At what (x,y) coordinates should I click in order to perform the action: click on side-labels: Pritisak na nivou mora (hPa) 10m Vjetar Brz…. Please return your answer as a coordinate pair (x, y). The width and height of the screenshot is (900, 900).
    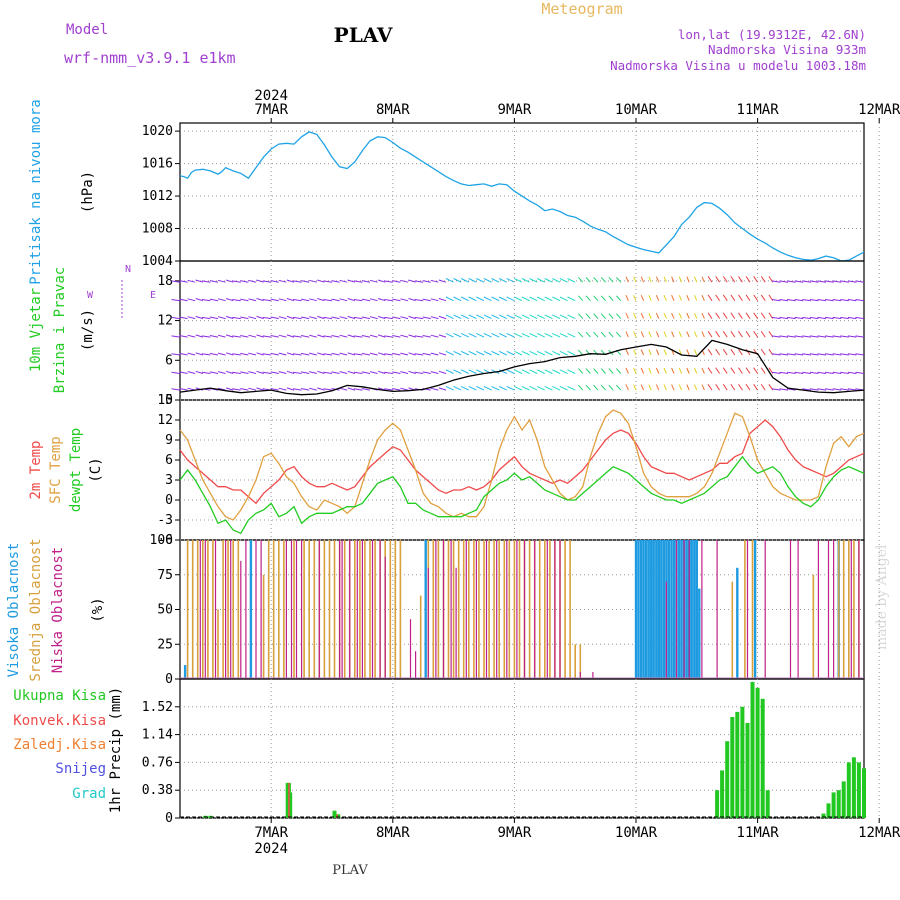
    Looking at the image, I should click on (81, 456).